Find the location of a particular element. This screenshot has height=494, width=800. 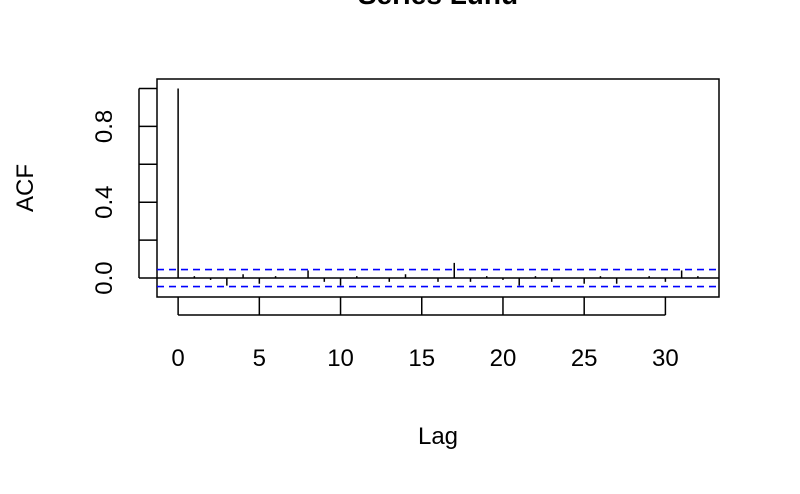

x-tick-label: 30 is located at coordinates (665, 358).